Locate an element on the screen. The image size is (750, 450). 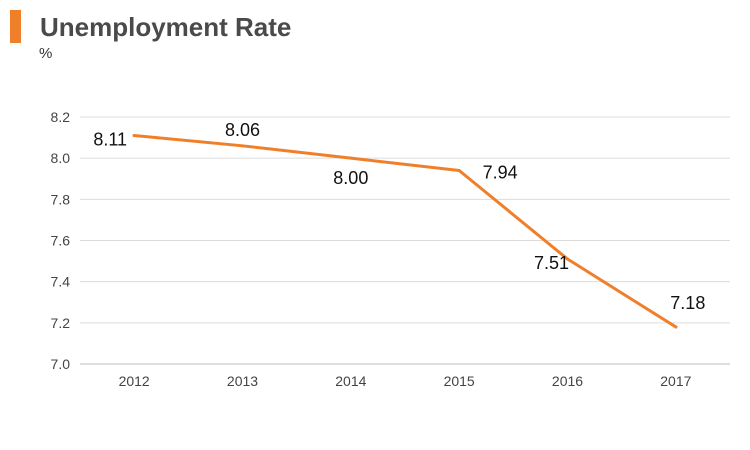
data-label: 8.11 is located at coordinates (110, 140).